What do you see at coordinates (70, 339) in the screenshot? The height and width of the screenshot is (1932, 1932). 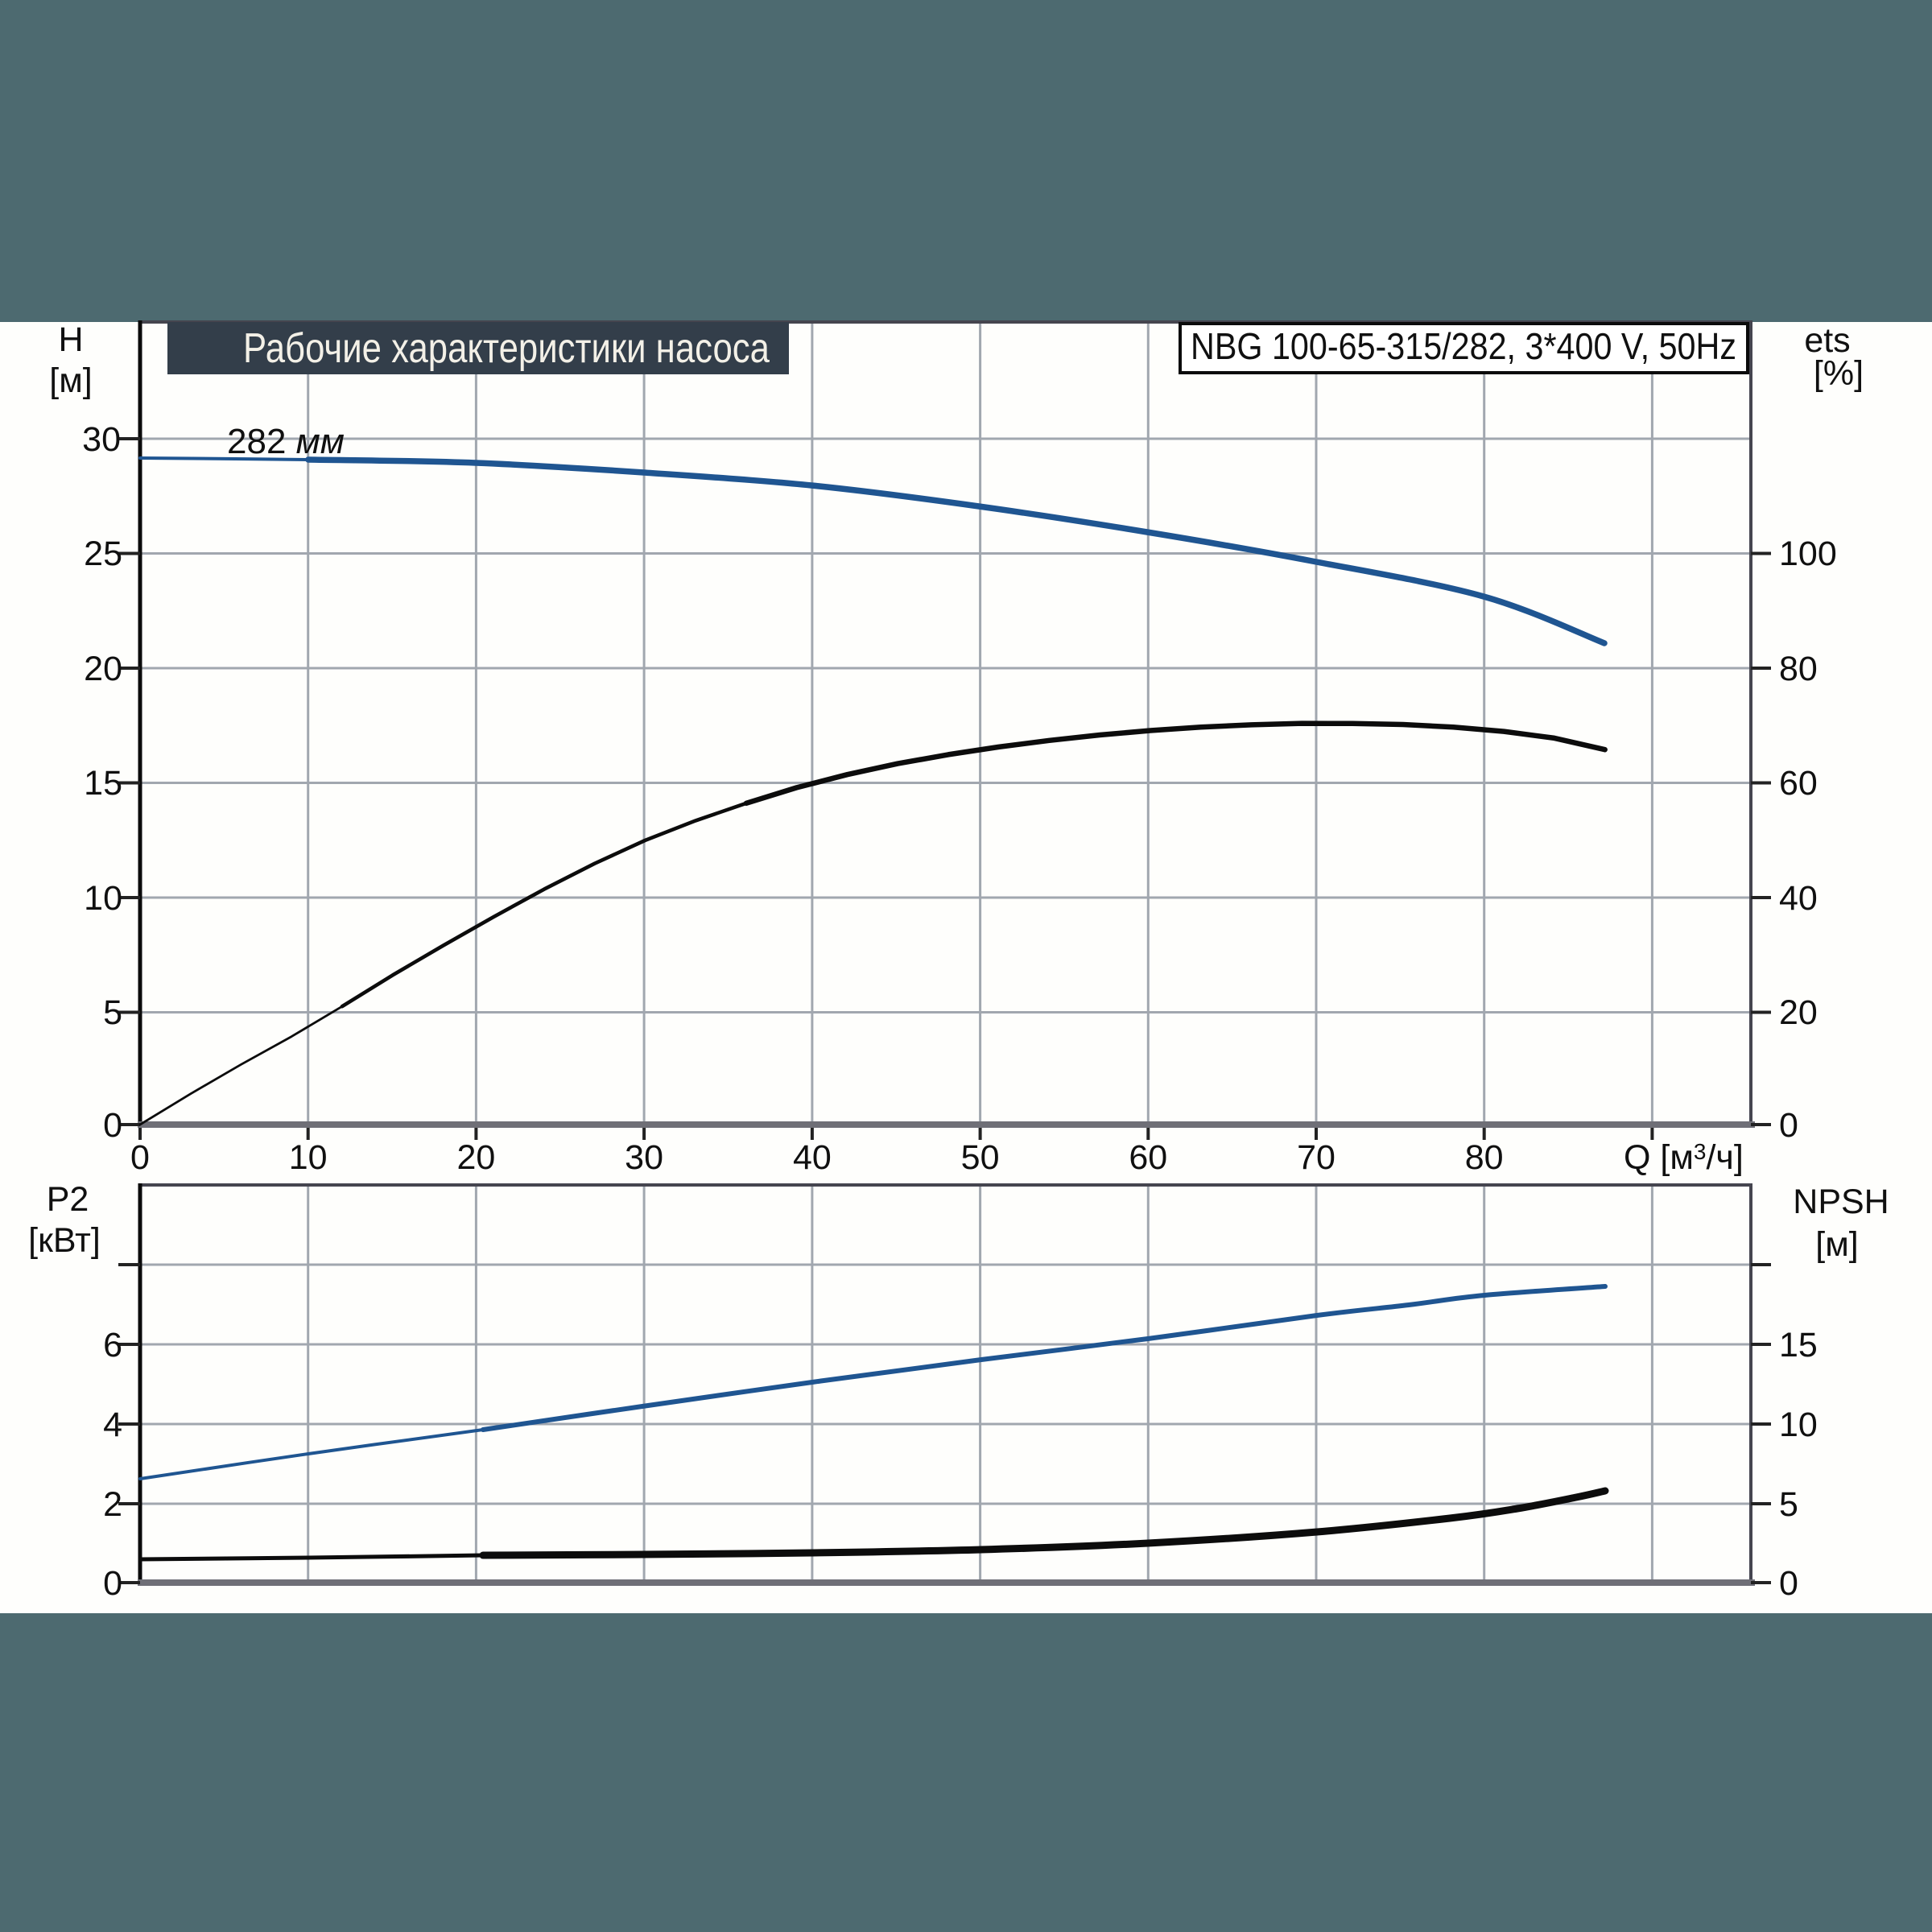 I see `svg-text: H` at bounding box center [70, 339].